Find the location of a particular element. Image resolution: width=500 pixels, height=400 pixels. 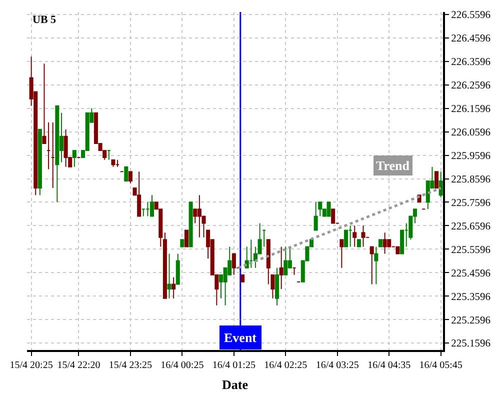

y-tick-label: 226.1596 is located at coordinates (470, 110).